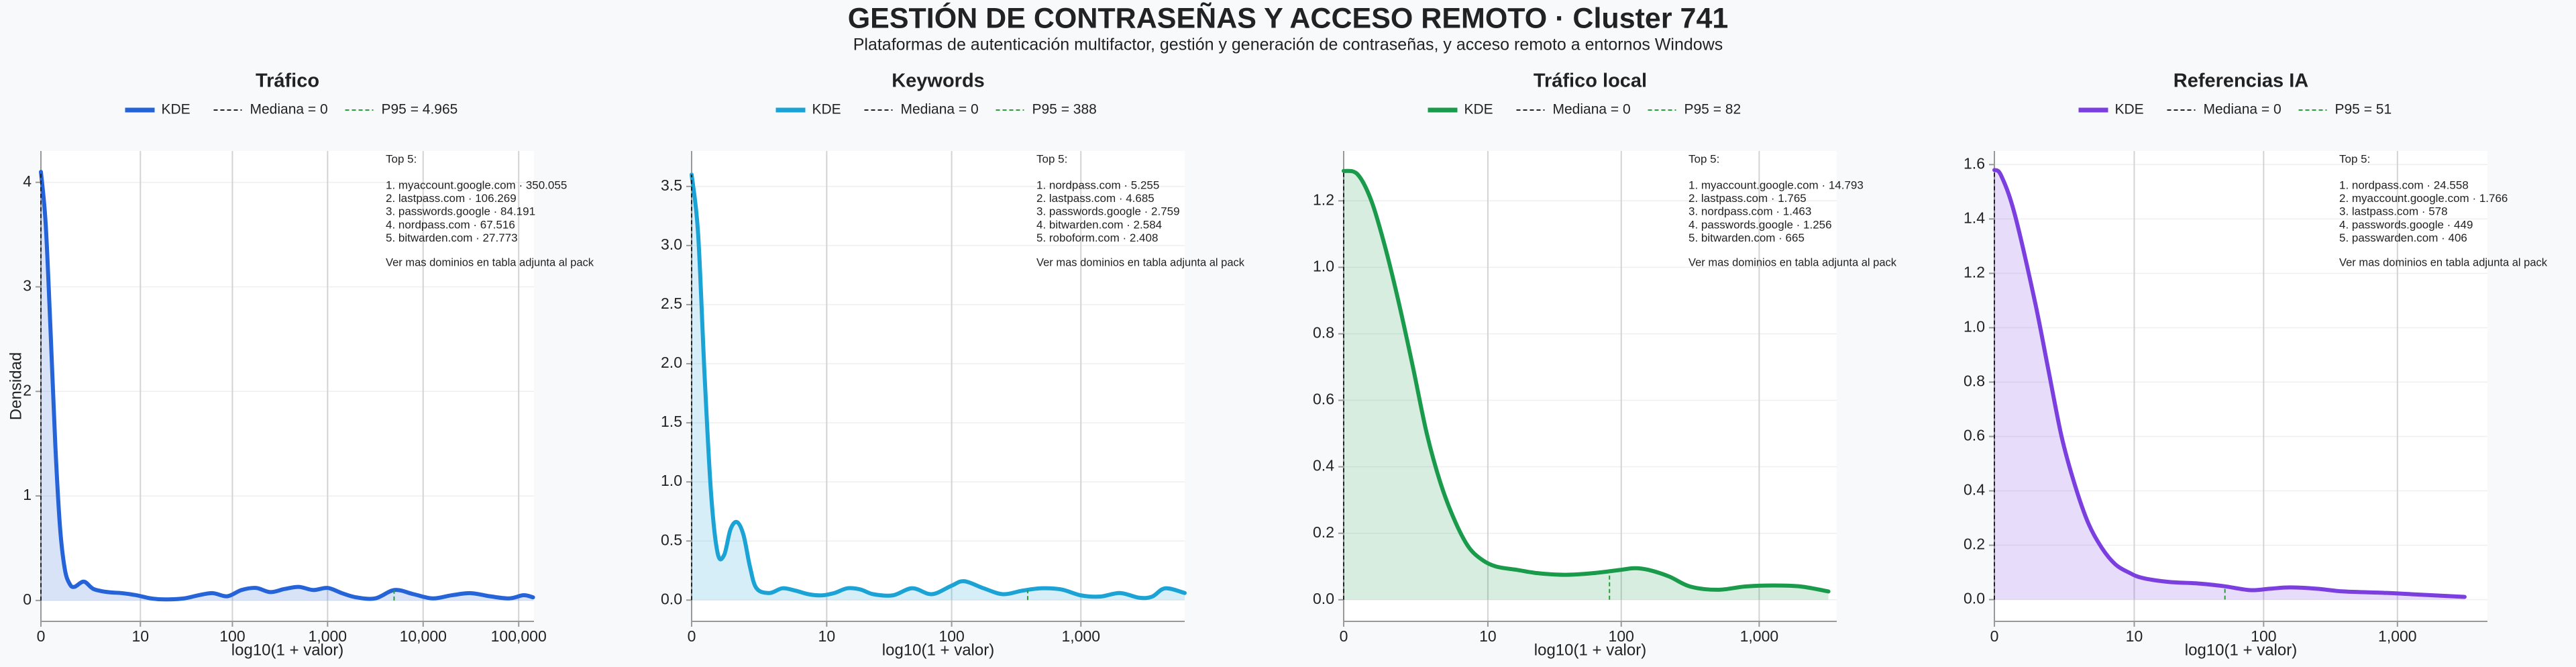 The image size is (2576, 667). What do you see at coordinates (2393, 211) in the screenshot?
I see `annotation-item: 3. lastpass.com · 578` at bounding box center [2393, 211].